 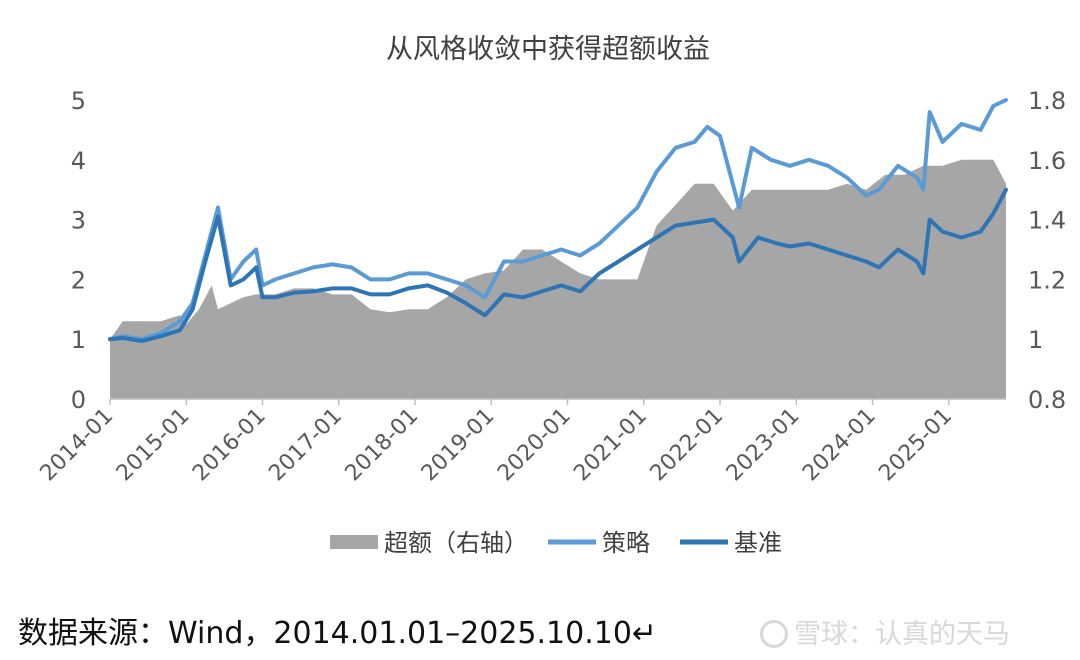 What do you see at coordinates (78, 101) in the screenshot?
I see `left-tick-label-5: 5` at bounding box center [78, 101].